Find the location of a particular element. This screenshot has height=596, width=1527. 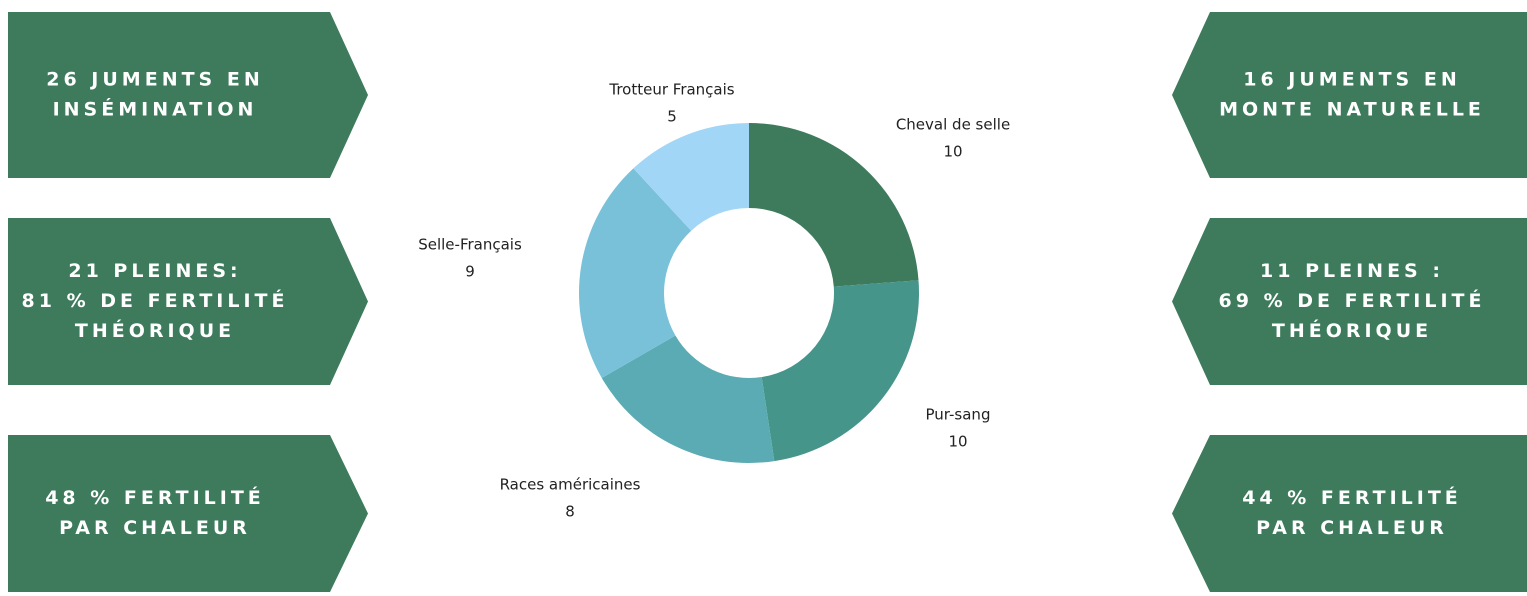

slice-label: Races américaines is located at coordinates (570, 485).